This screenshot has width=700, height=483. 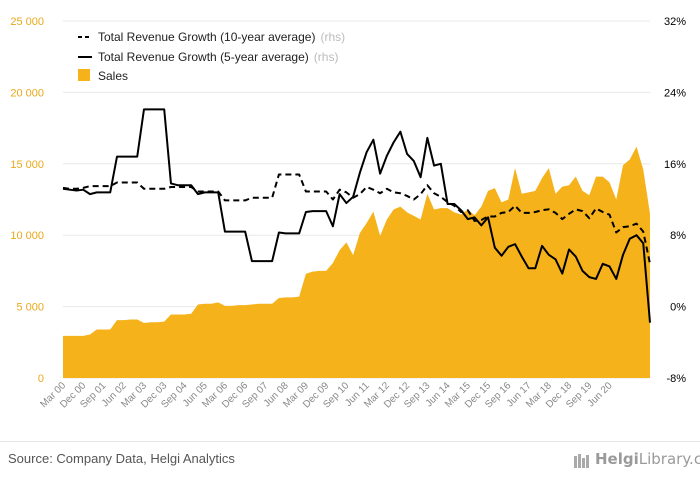 What do you see at coordinates (27, 236) in the screenshot?
I see `y-left-tick-label: 10 000` at bounding box center [27, 236].